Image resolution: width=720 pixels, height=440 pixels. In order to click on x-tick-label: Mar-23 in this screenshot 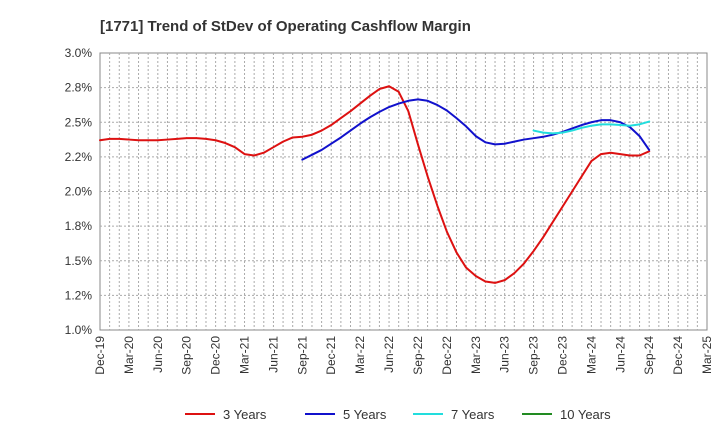, I will do `click(476, 355)`.